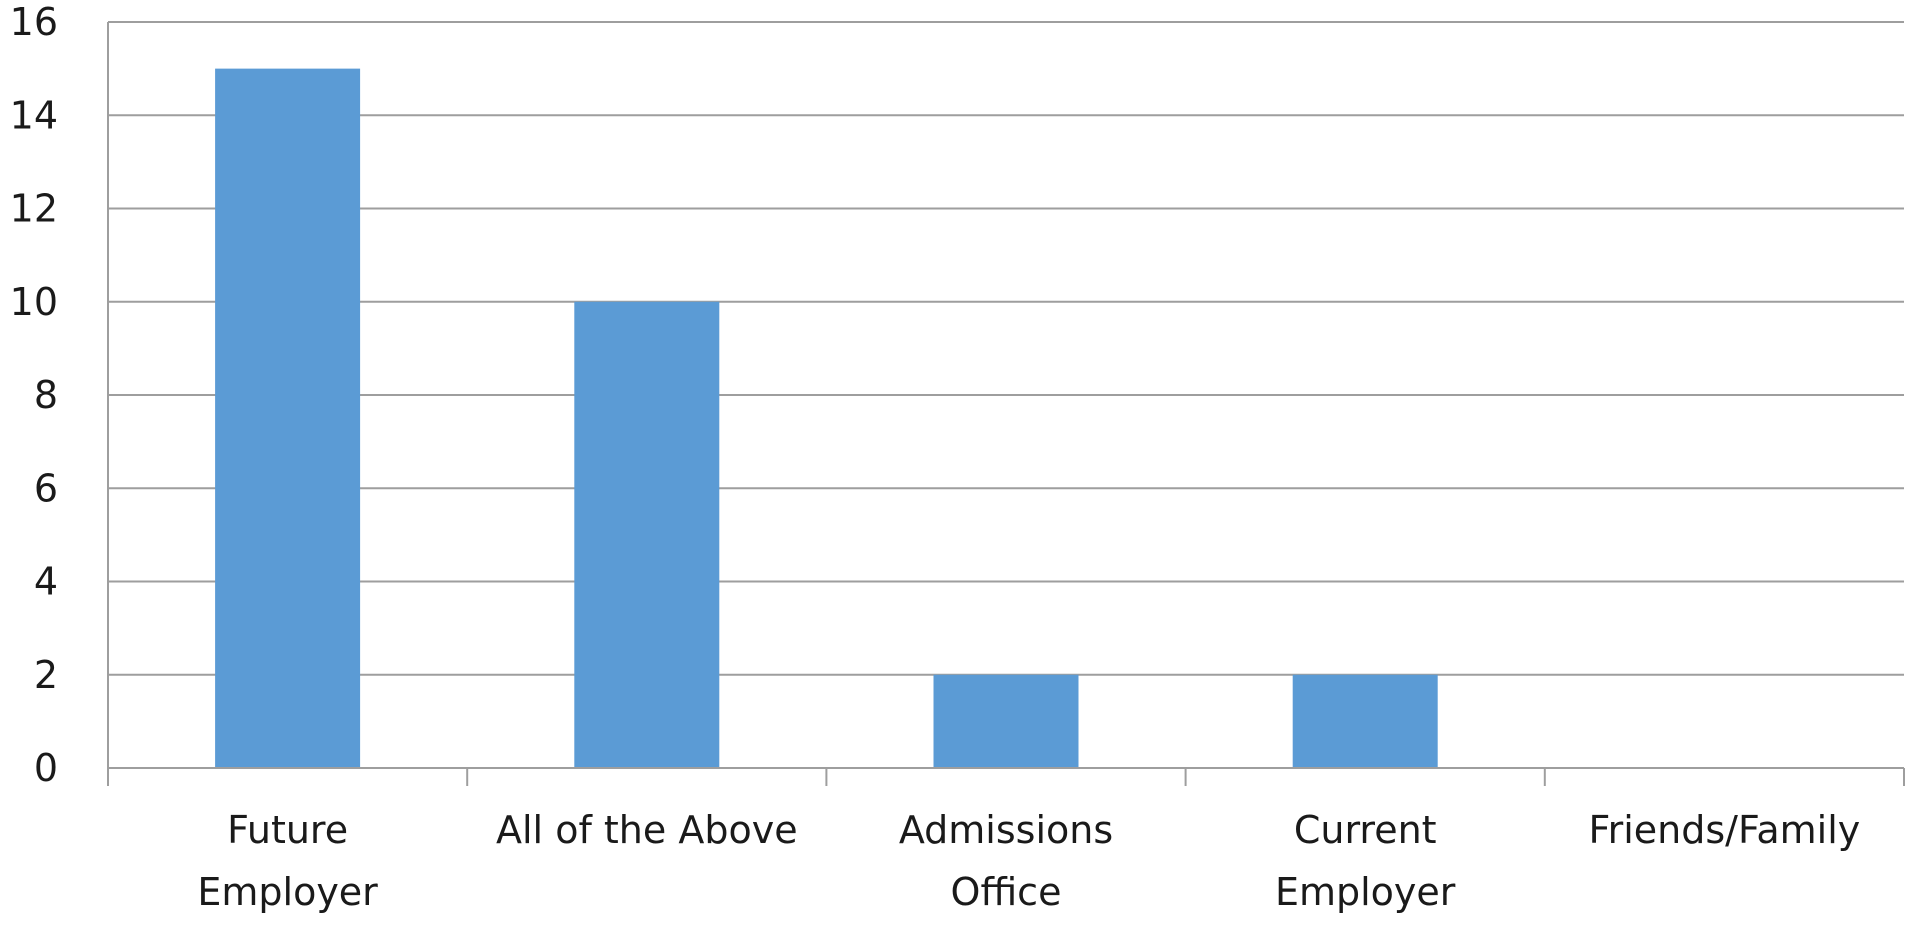 The width and height of the screenshot is (1908, 930). I want to click on y-tick-label: 10, so click(34, 302).